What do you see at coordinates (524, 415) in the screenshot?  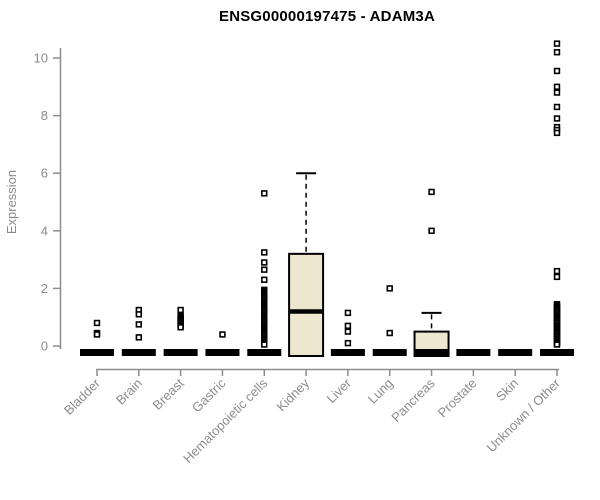 I see `x-tick-label-unknown-other: Unknown / Other` at bounding box center [524, 415].